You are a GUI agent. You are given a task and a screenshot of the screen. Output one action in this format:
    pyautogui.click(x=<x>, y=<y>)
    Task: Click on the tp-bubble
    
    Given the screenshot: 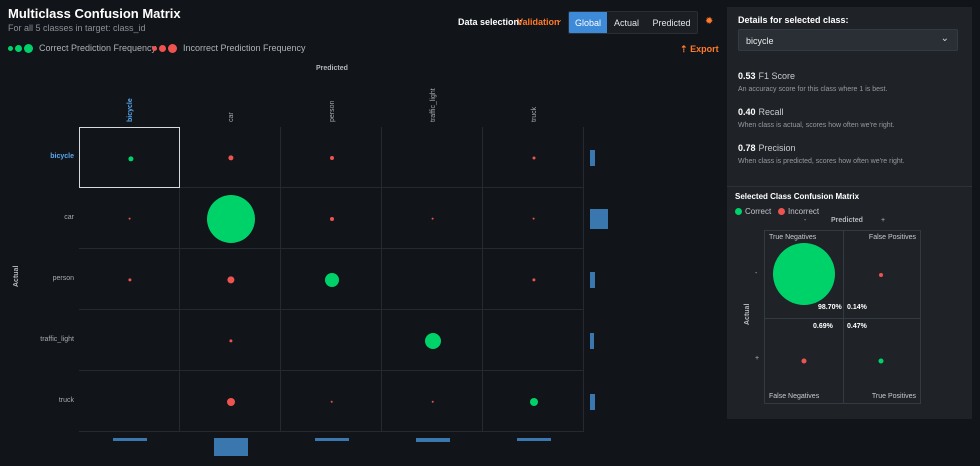 What is the action you would take?
    pyautogui.click(x=881, y=361)
    